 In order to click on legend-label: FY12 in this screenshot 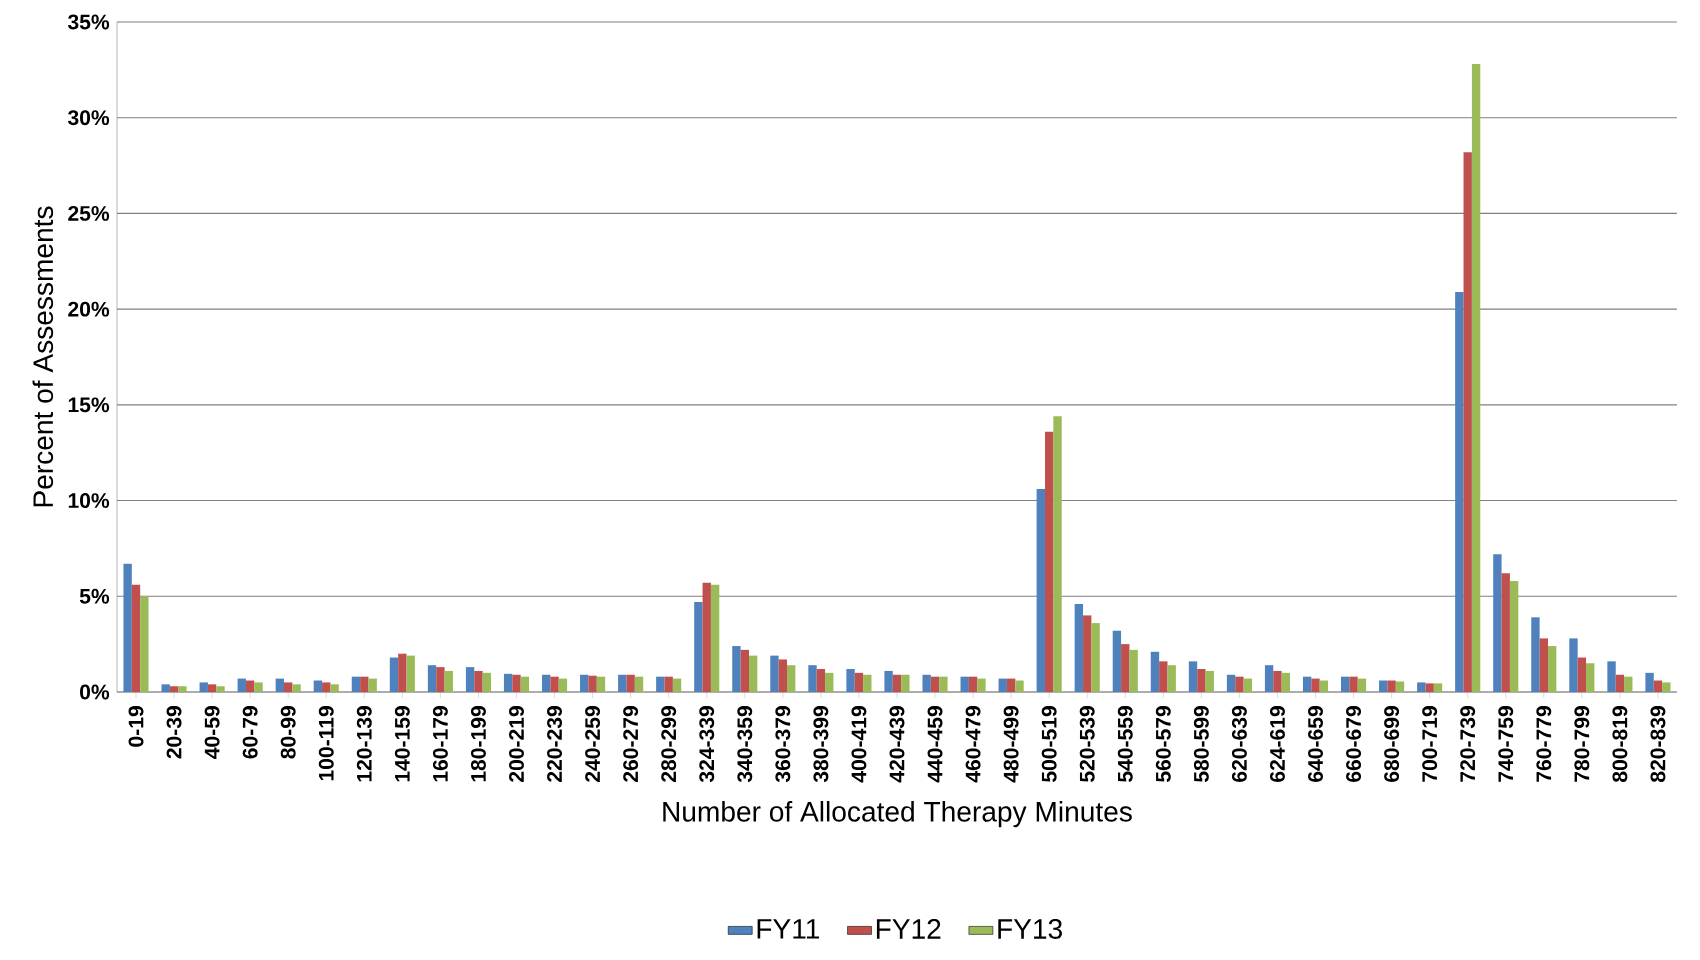, I will do `click(908, 929)`.